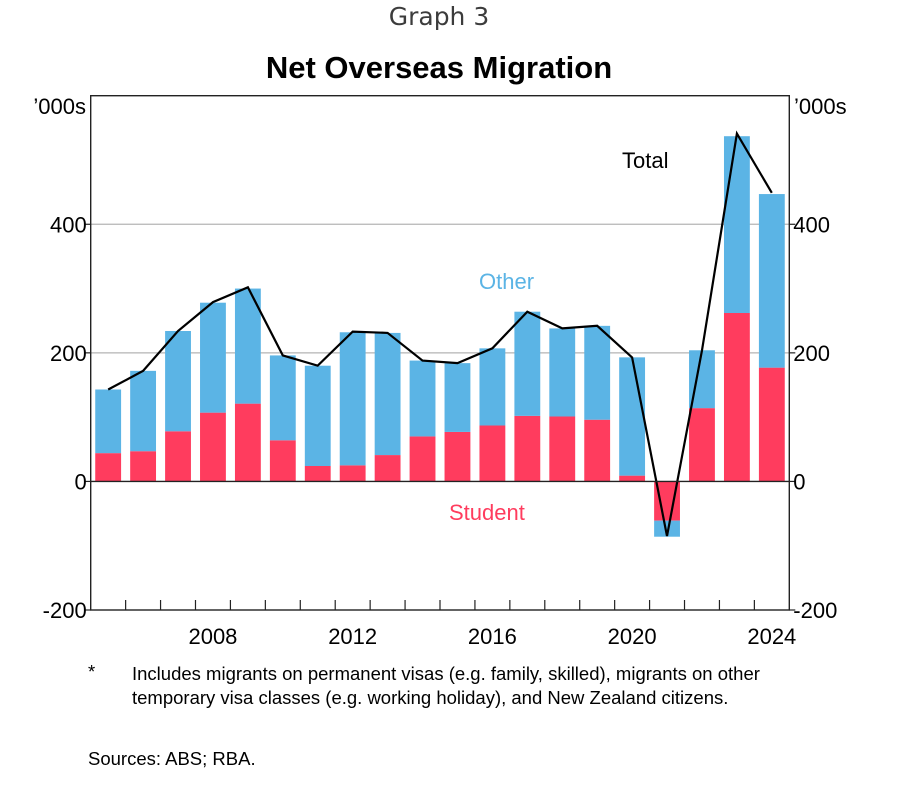  Describe the element at coordinates (771, 636) in the screenshot. I see `x-tick-label: 2024` at that location.